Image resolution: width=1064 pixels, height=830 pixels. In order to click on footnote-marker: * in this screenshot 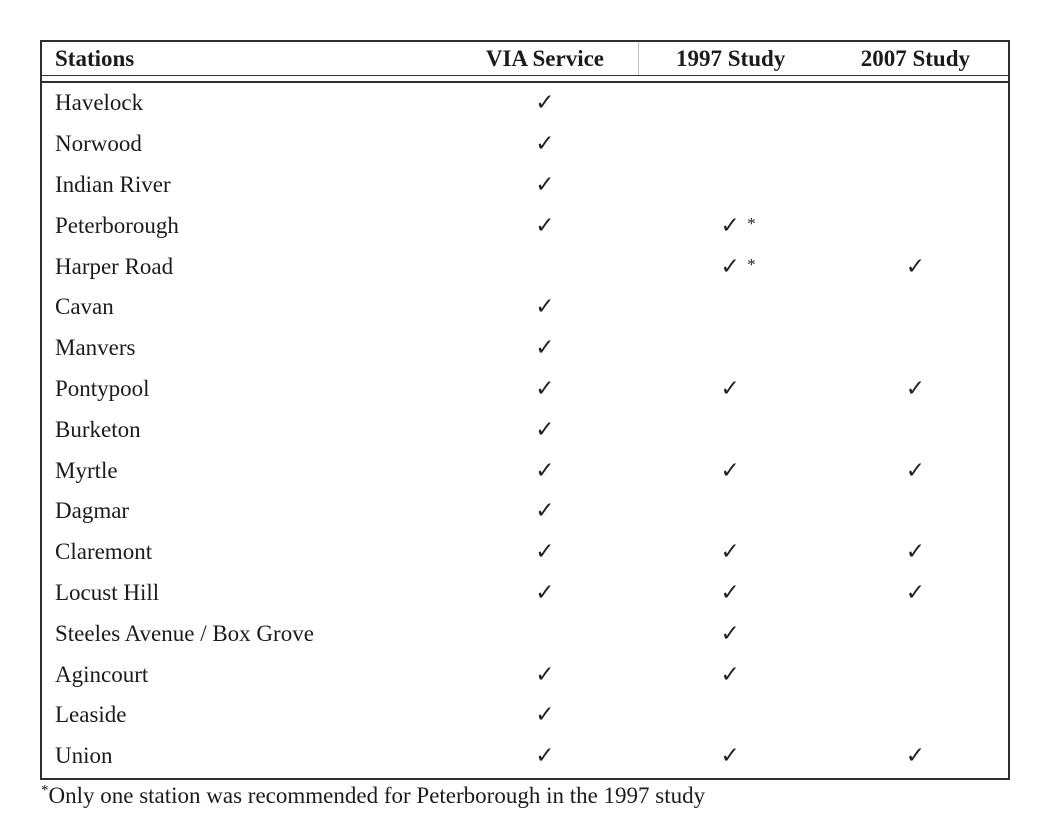, I will do `click(45, 790)`.